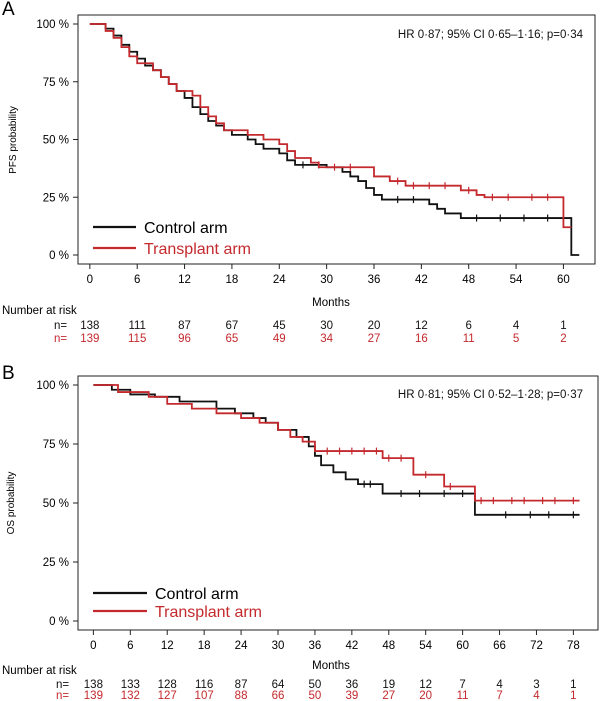 The width and height of the screenshot is (600, 701). What do you see at coordinates (130, 695) in the screenshot?
I see `panel-b-risk-transplant: 132` at bounding box center [130, 695].